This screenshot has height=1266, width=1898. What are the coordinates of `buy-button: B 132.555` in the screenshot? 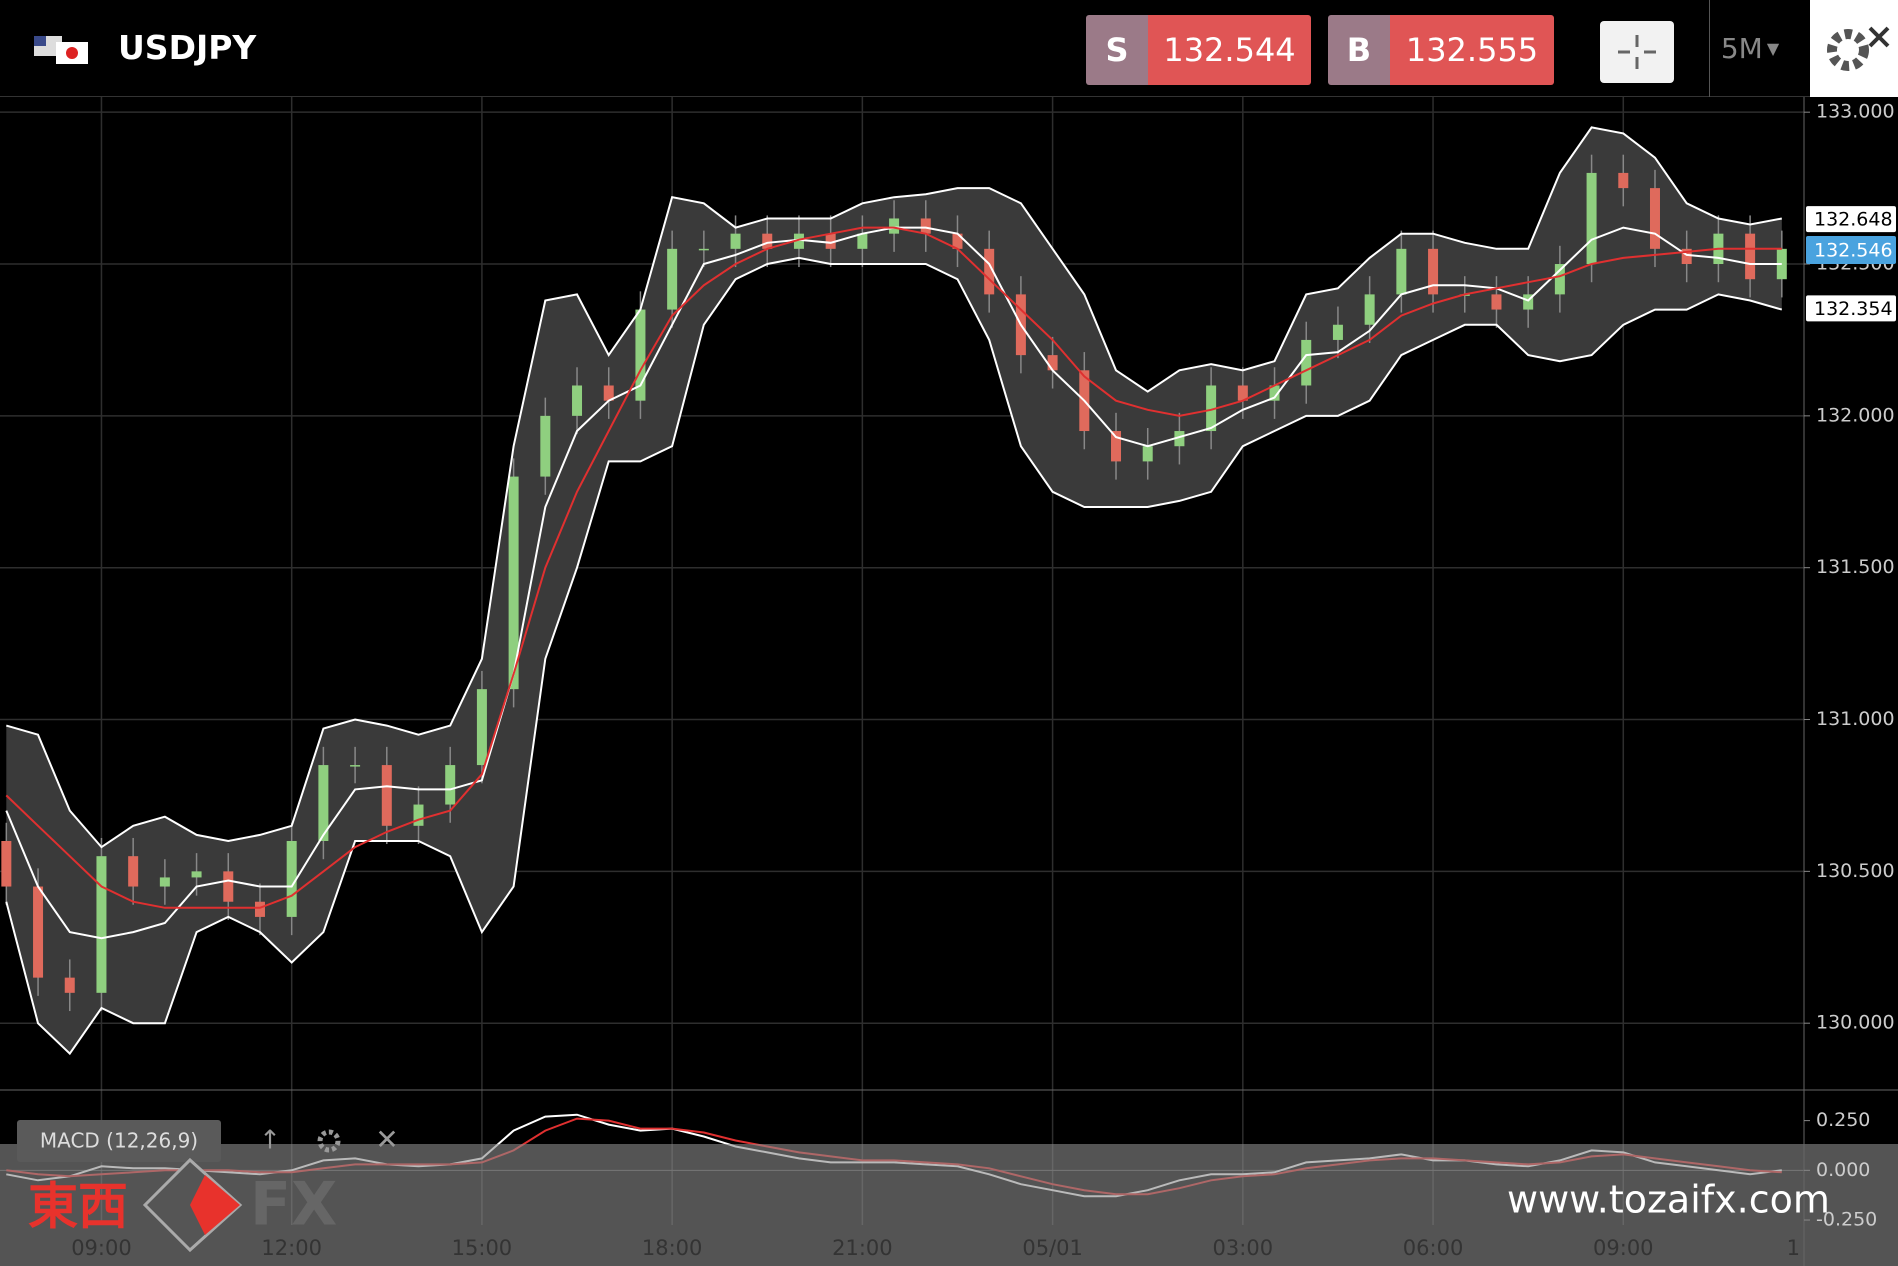 It's located at (1441, 50).